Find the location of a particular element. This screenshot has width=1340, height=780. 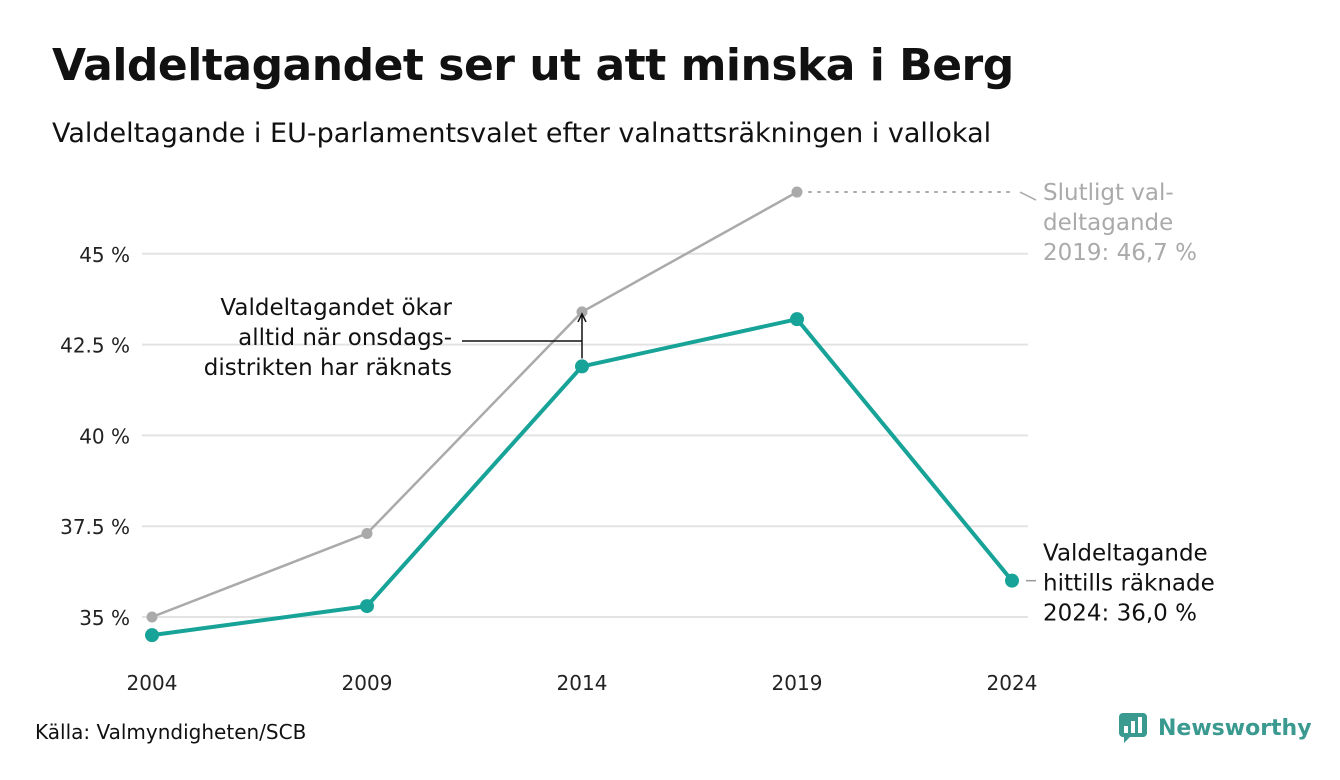

chart-title: Valdeltagandet ser ut att minska i Berg is located at coordinates (533, 65).